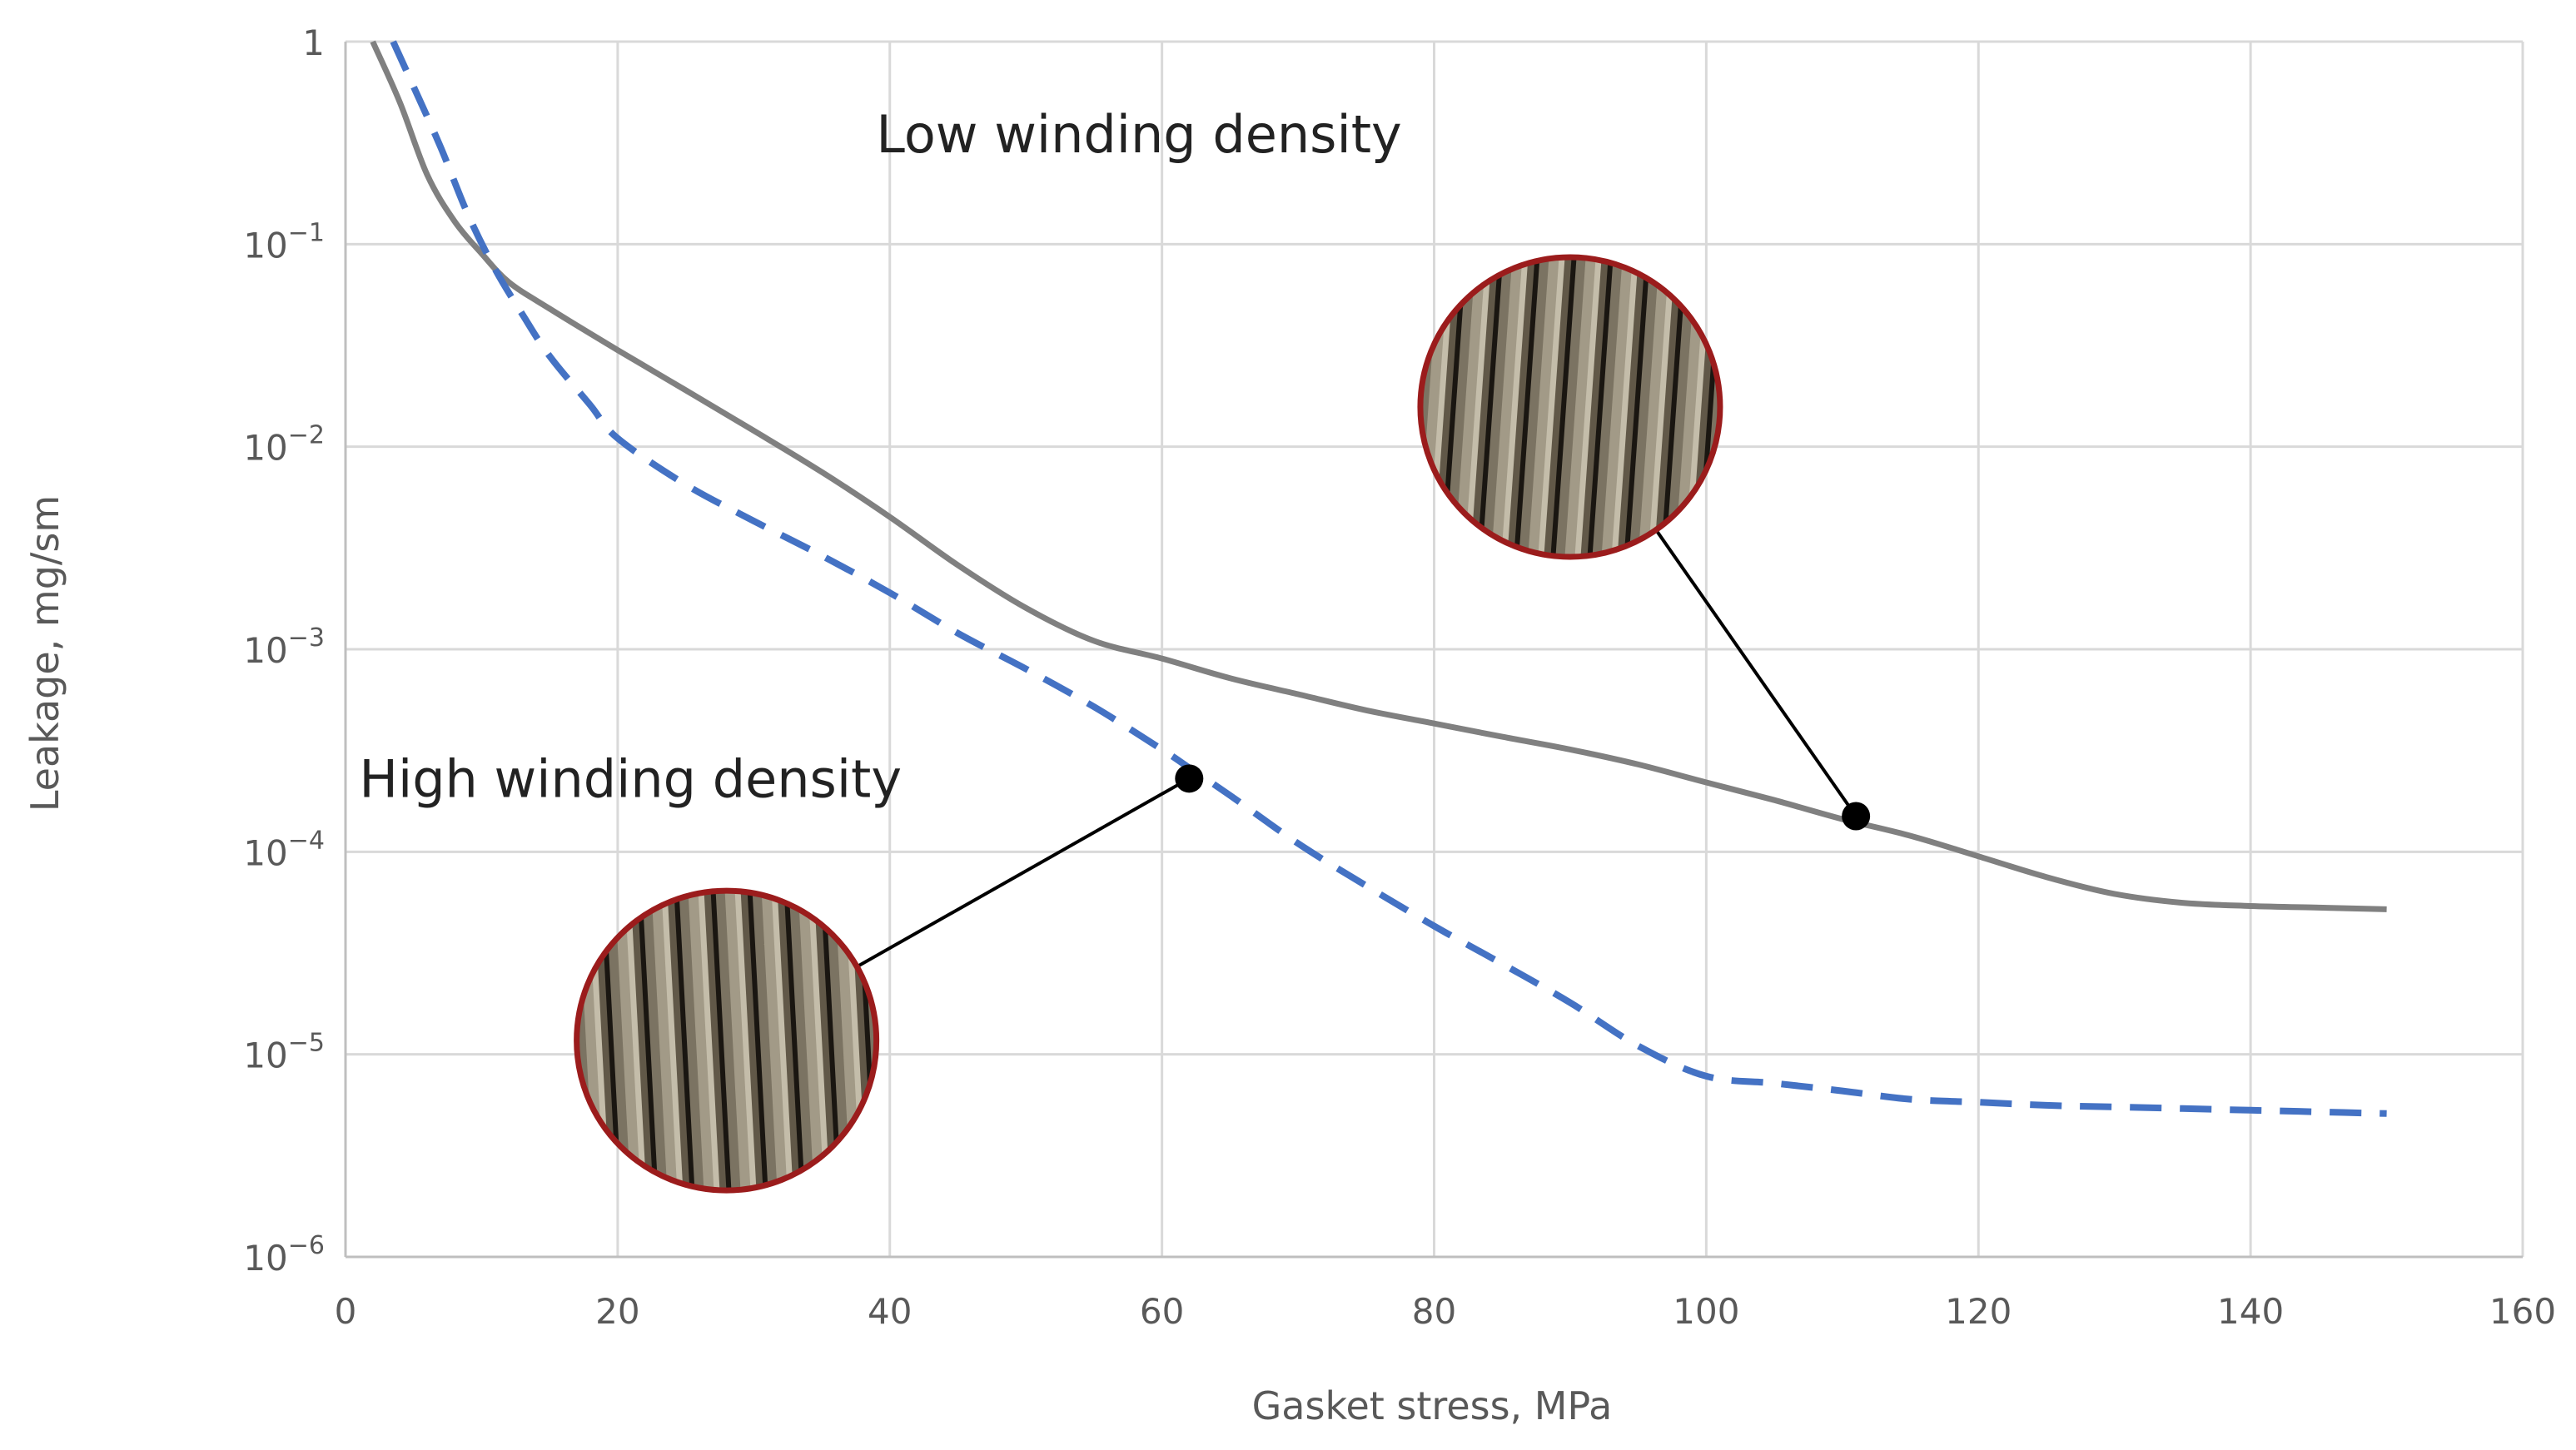 This screenshot has height=1450, width=2576. What do you see at coordinates (890, 1311) in the screenshot?
I see `x-tick-label: 40` at bounding box center [890, 1311].